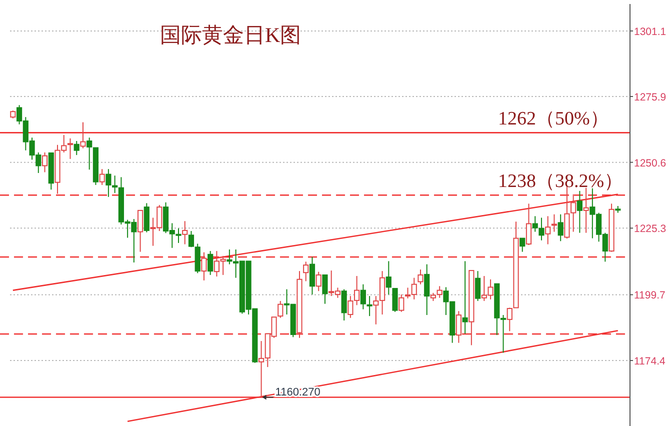 The height and width of the screenshot is (426, 670). I want to click on y-tick-label: 1225.3, so click(650, 229).